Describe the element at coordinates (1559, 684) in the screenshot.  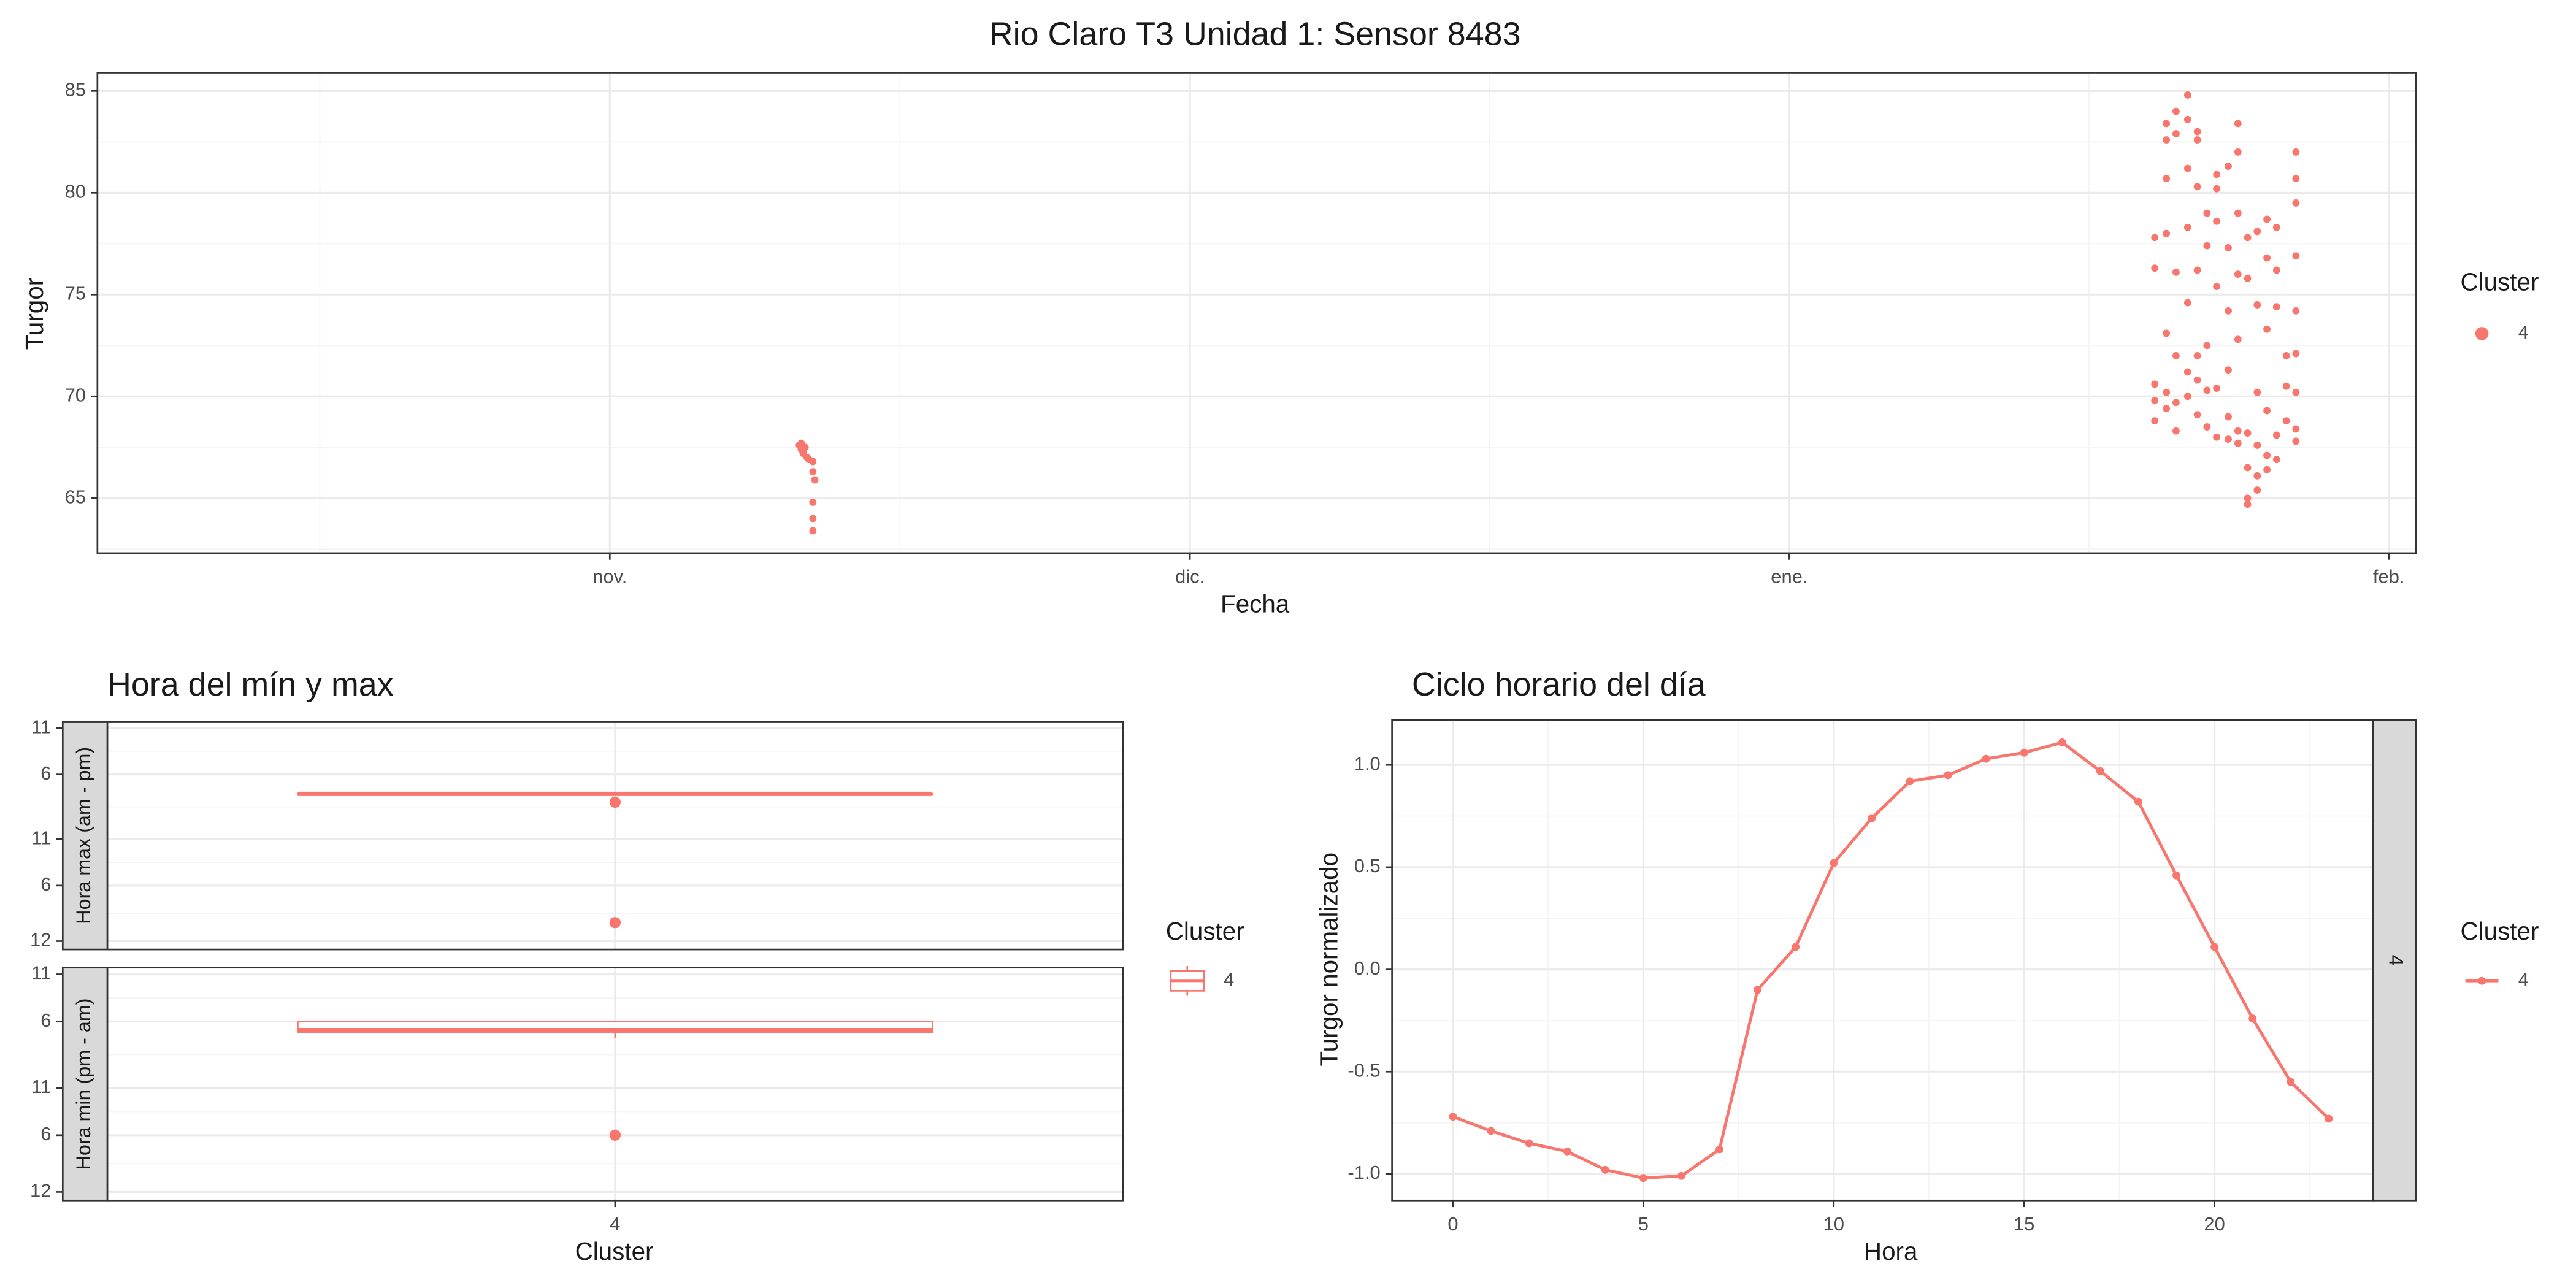
I see `chart-title: Ciclo horario del día` at that location.